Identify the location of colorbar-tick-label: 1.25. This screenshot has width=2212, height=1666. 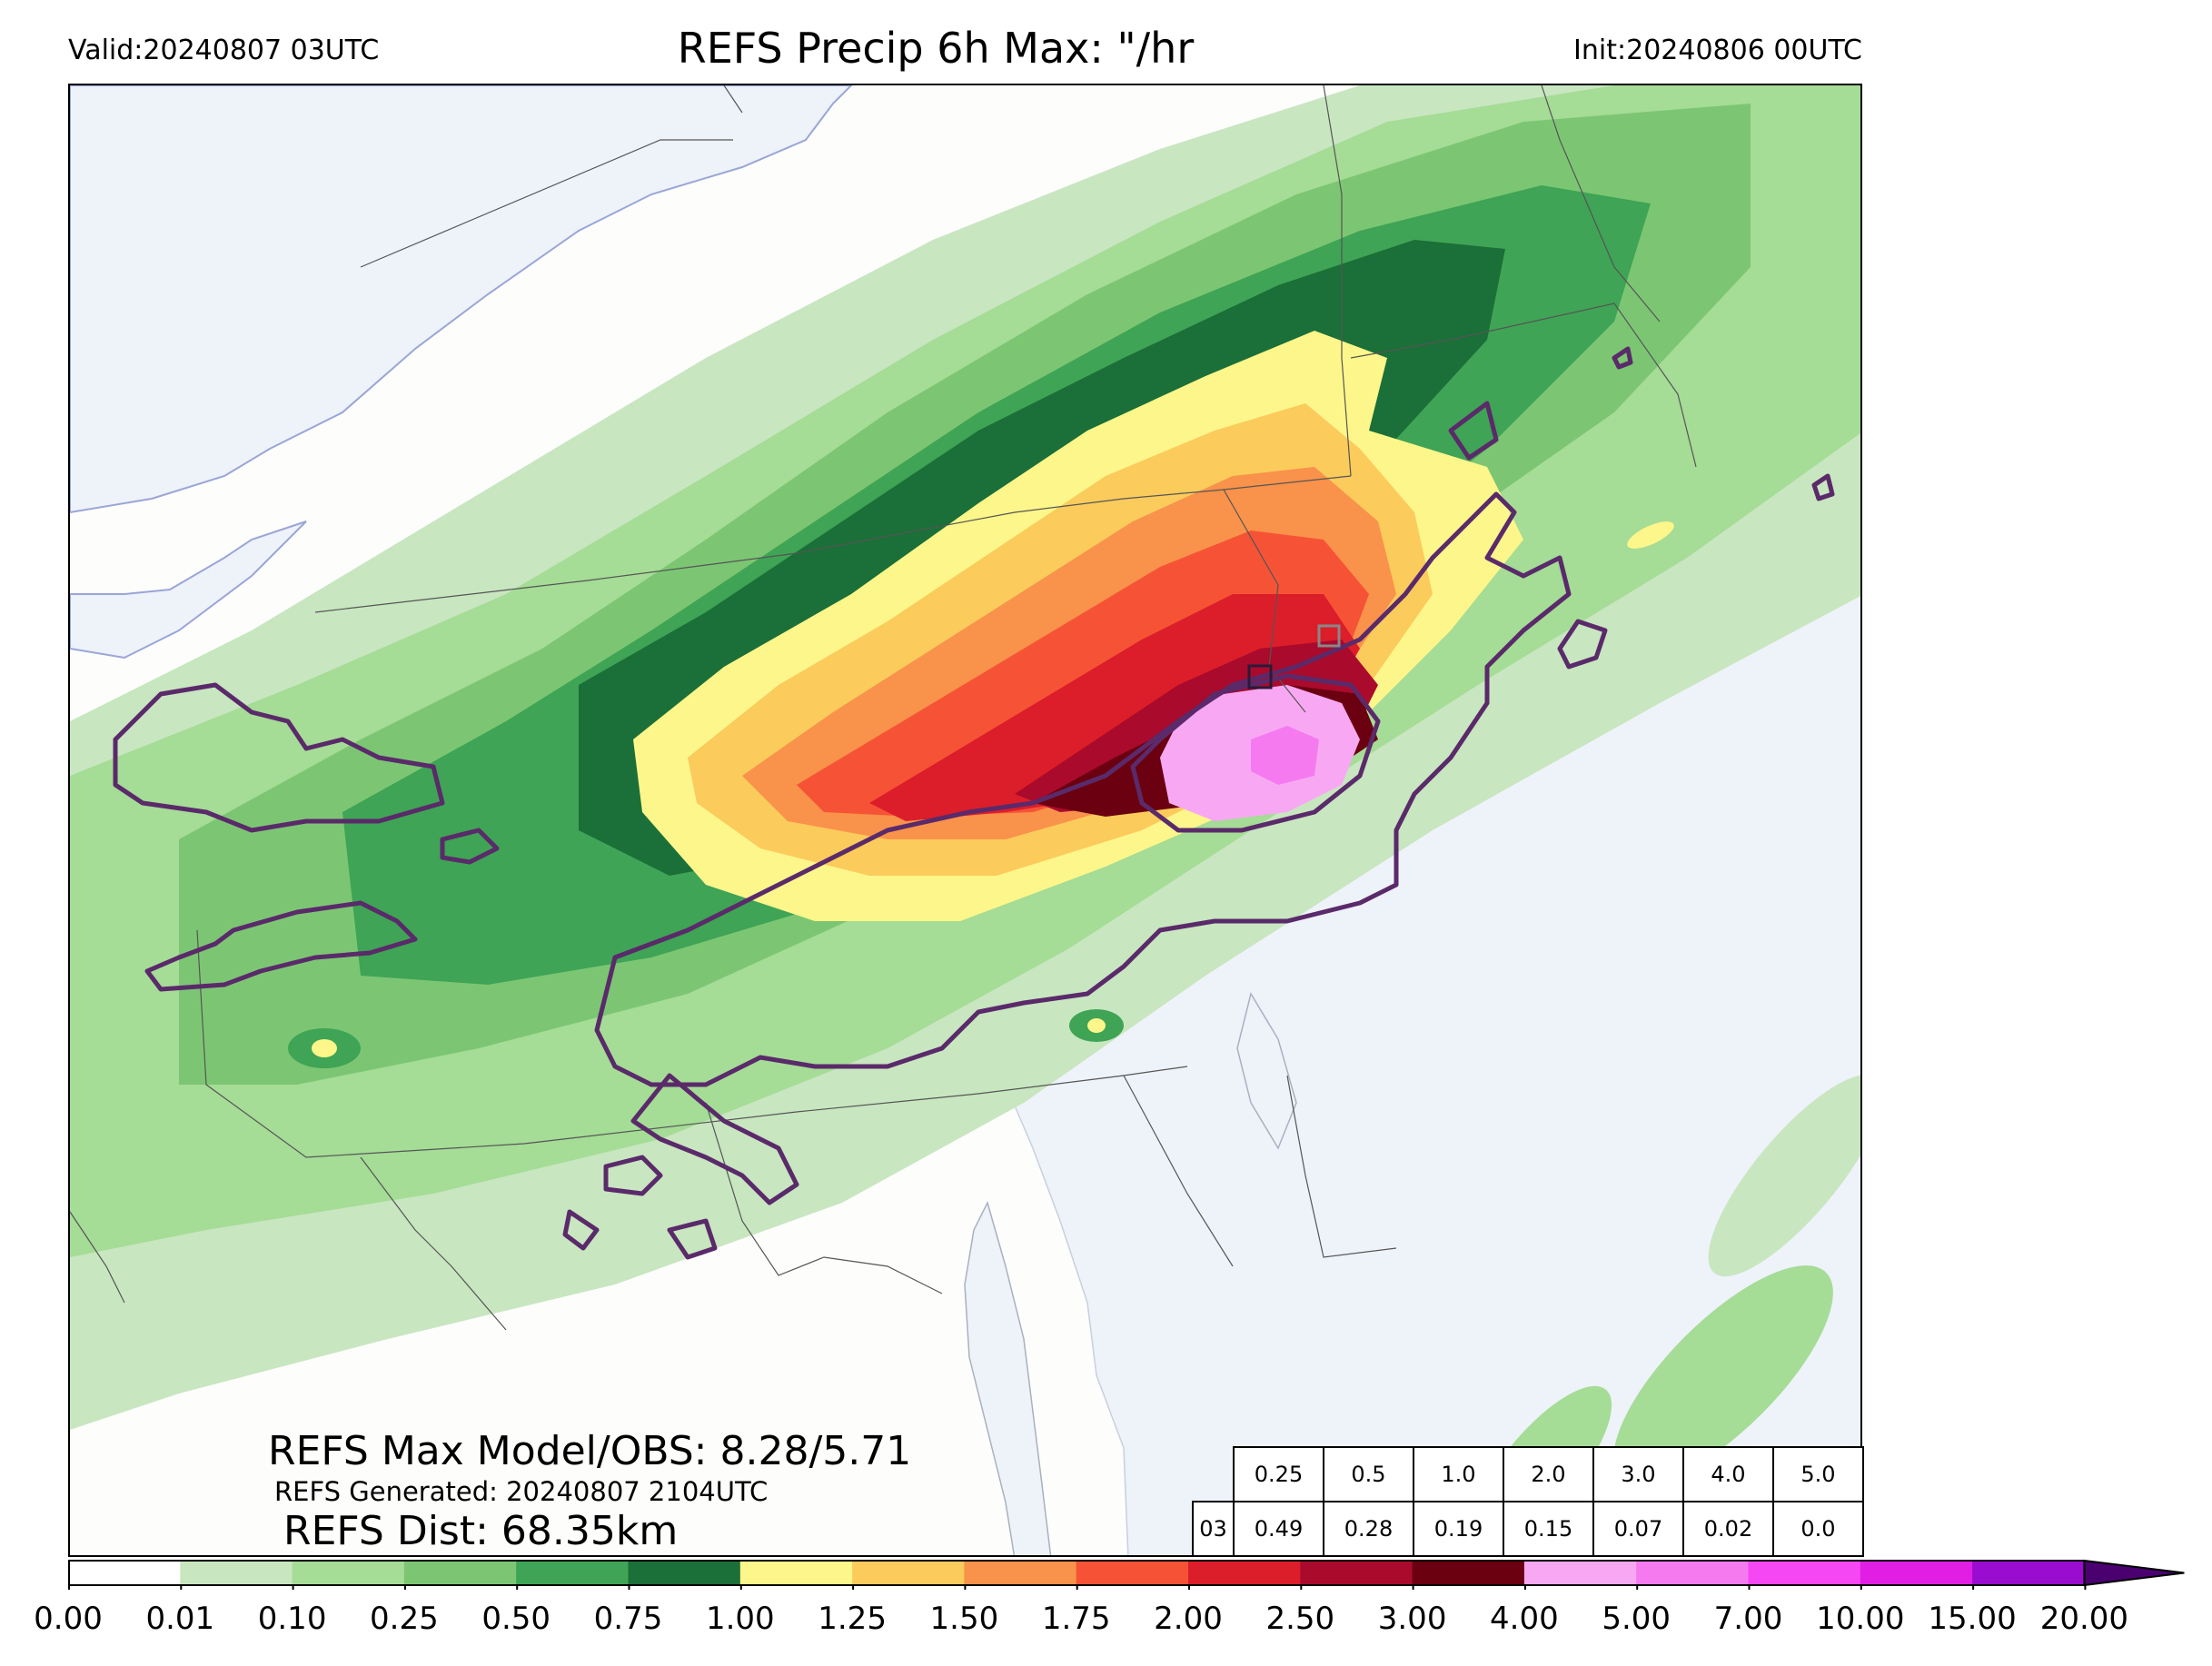
(852, 1619).